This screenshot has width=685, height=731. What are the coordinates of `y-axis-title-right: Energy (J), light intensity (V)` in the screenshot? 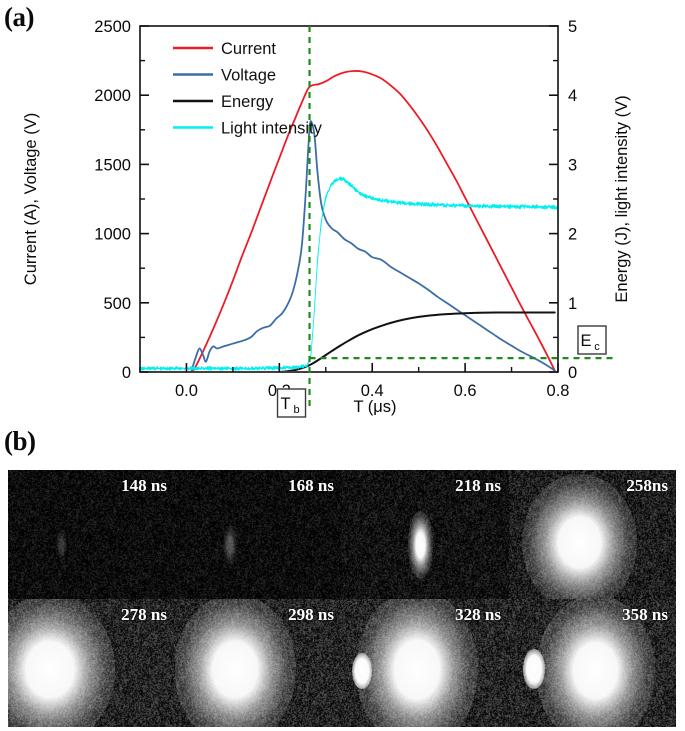 It's located at (622, 198).